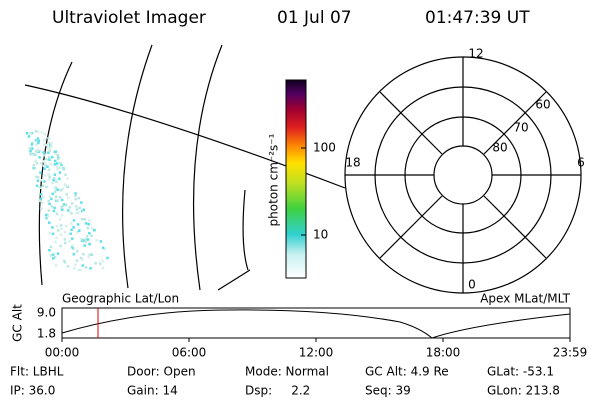  Describe the element at coordinates (129, 18) in the screenshot. I see `title: Ultraviolet Imager` at that location.